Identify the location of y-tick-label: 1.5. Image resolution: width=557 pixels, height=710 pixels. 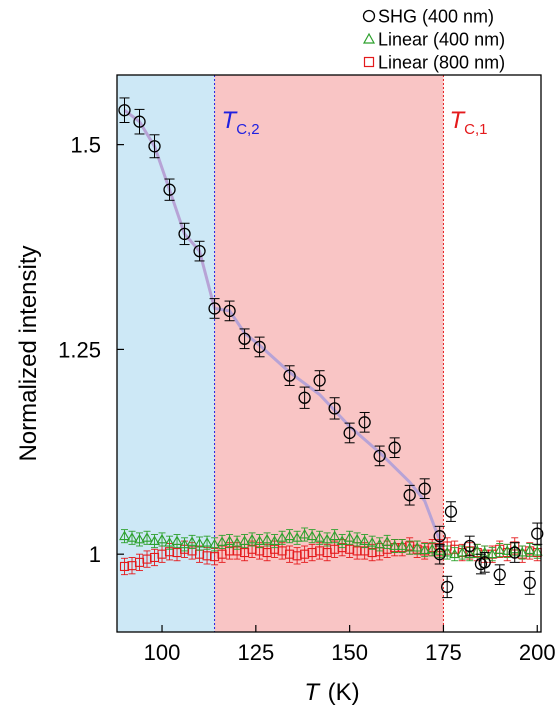
(85, 145).